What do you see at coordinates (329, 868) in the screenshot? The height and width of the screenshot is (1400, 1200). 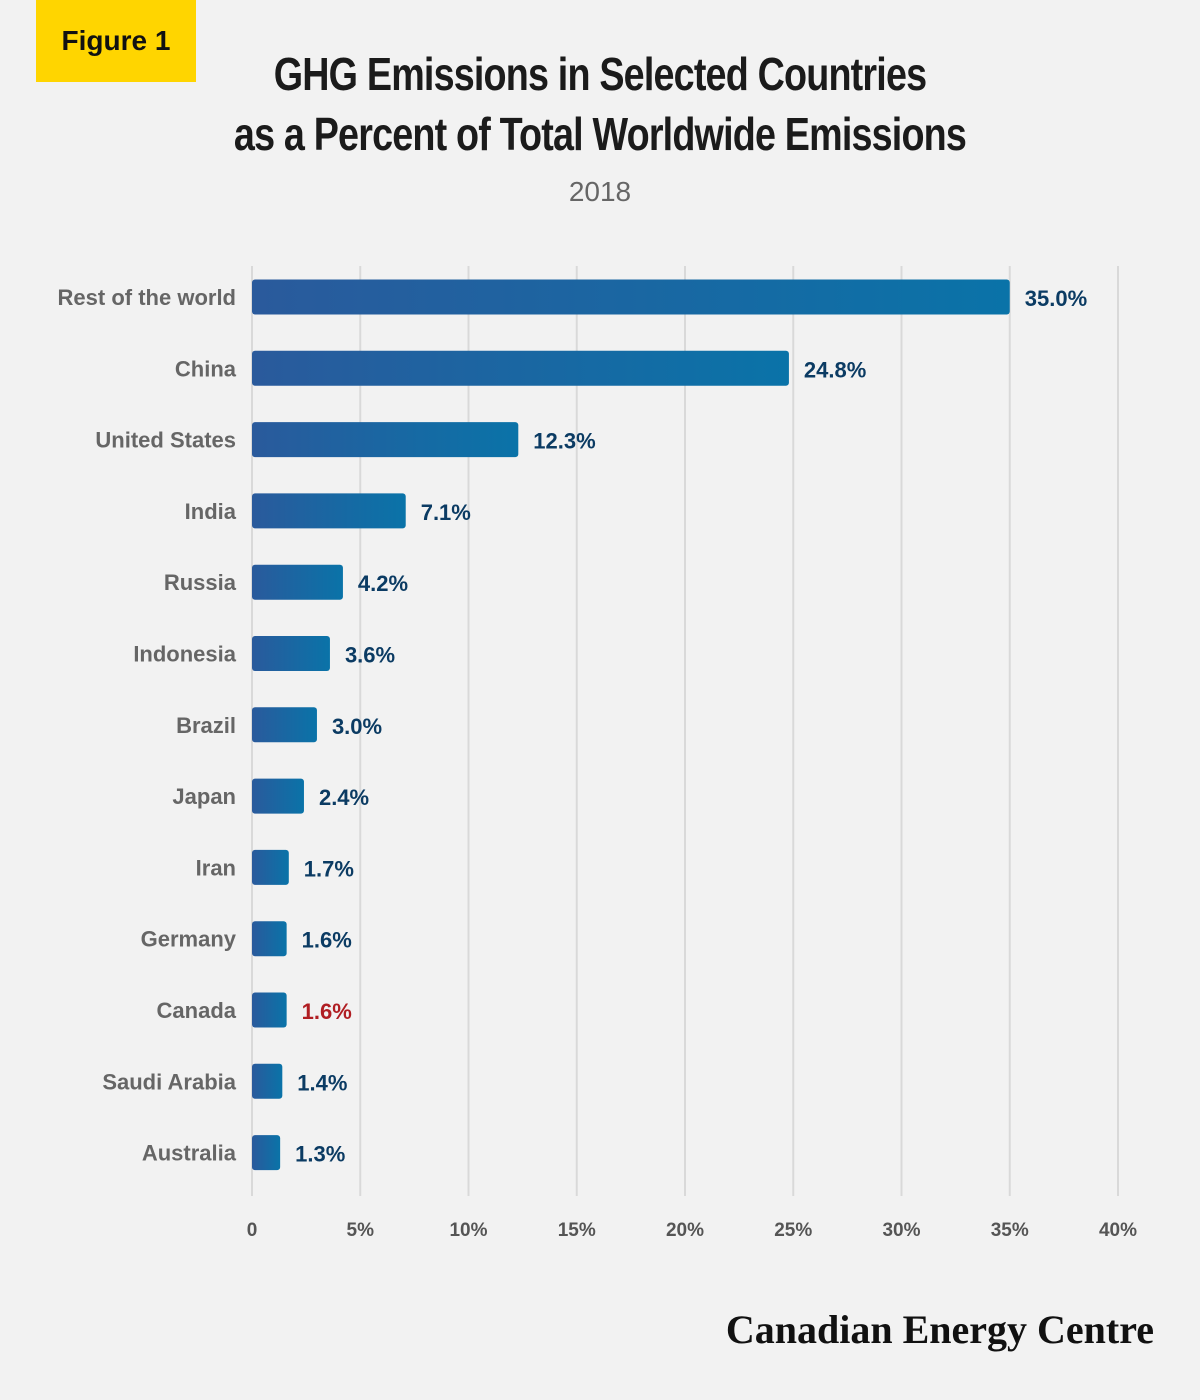 I see `value-label: 1.7%` at bounding box center [329, 868].